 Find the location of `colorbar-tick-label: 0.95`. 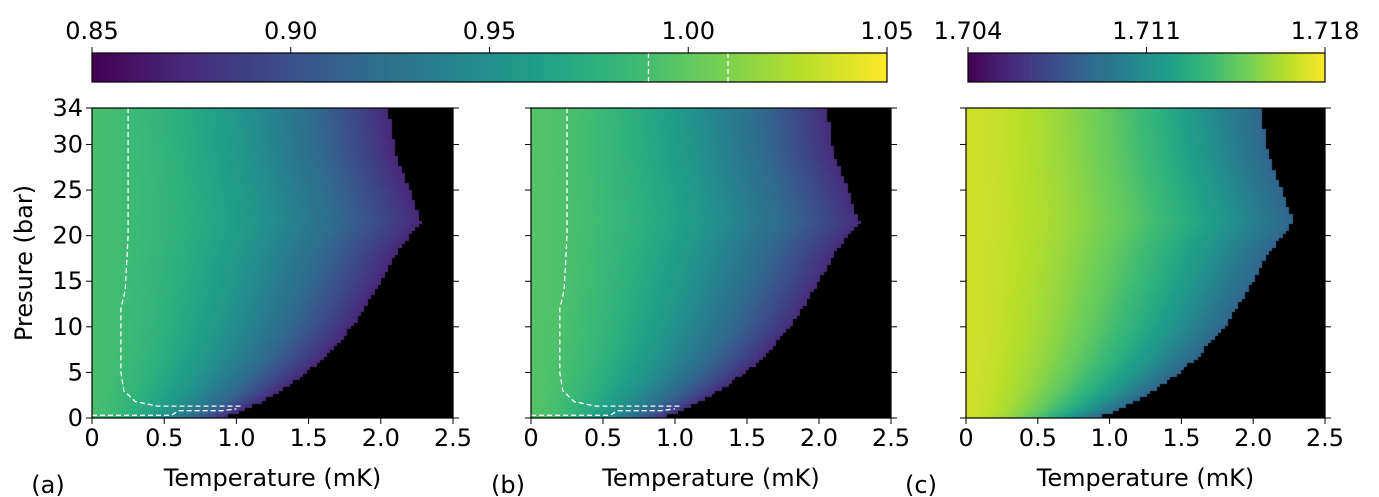

colorbar-tick-label: 0.95 is located at coordinates (489, 31).